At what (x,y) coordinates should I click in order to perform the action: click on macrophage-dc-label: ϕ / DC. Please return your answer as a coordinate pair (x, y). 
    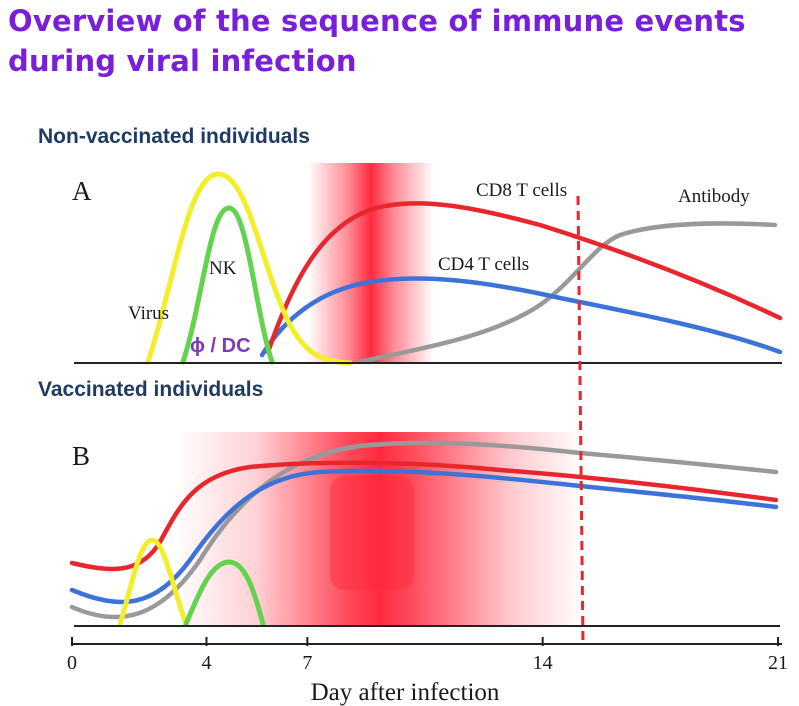
    Looking at the image, I should click on (220, 346).